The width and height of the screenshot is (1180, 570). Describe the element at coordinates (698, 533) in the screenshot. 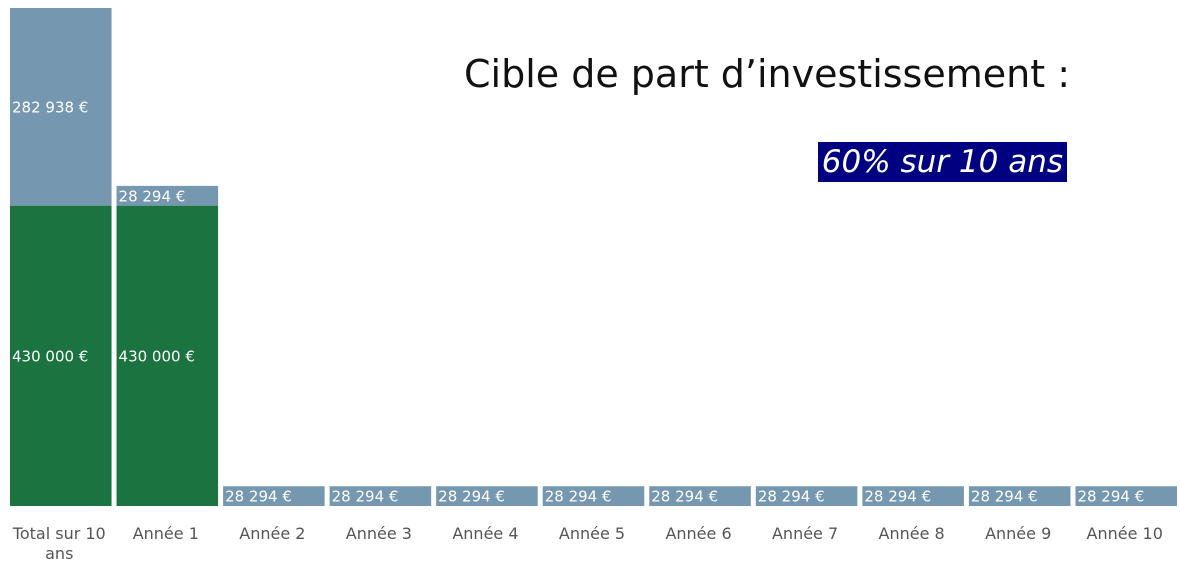

I see `x-tick-label: Année 6` at that location.